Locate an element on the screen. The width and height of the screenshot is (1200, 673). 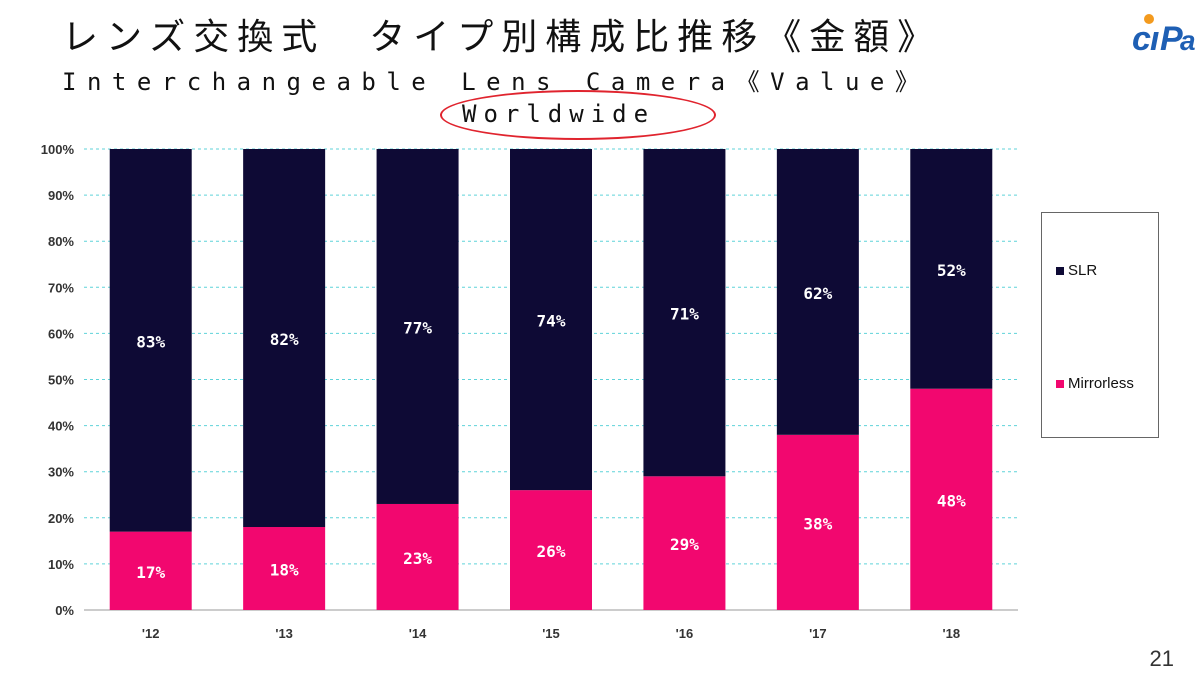
data-label-slr: 71% is located at coordinates (684, 314).